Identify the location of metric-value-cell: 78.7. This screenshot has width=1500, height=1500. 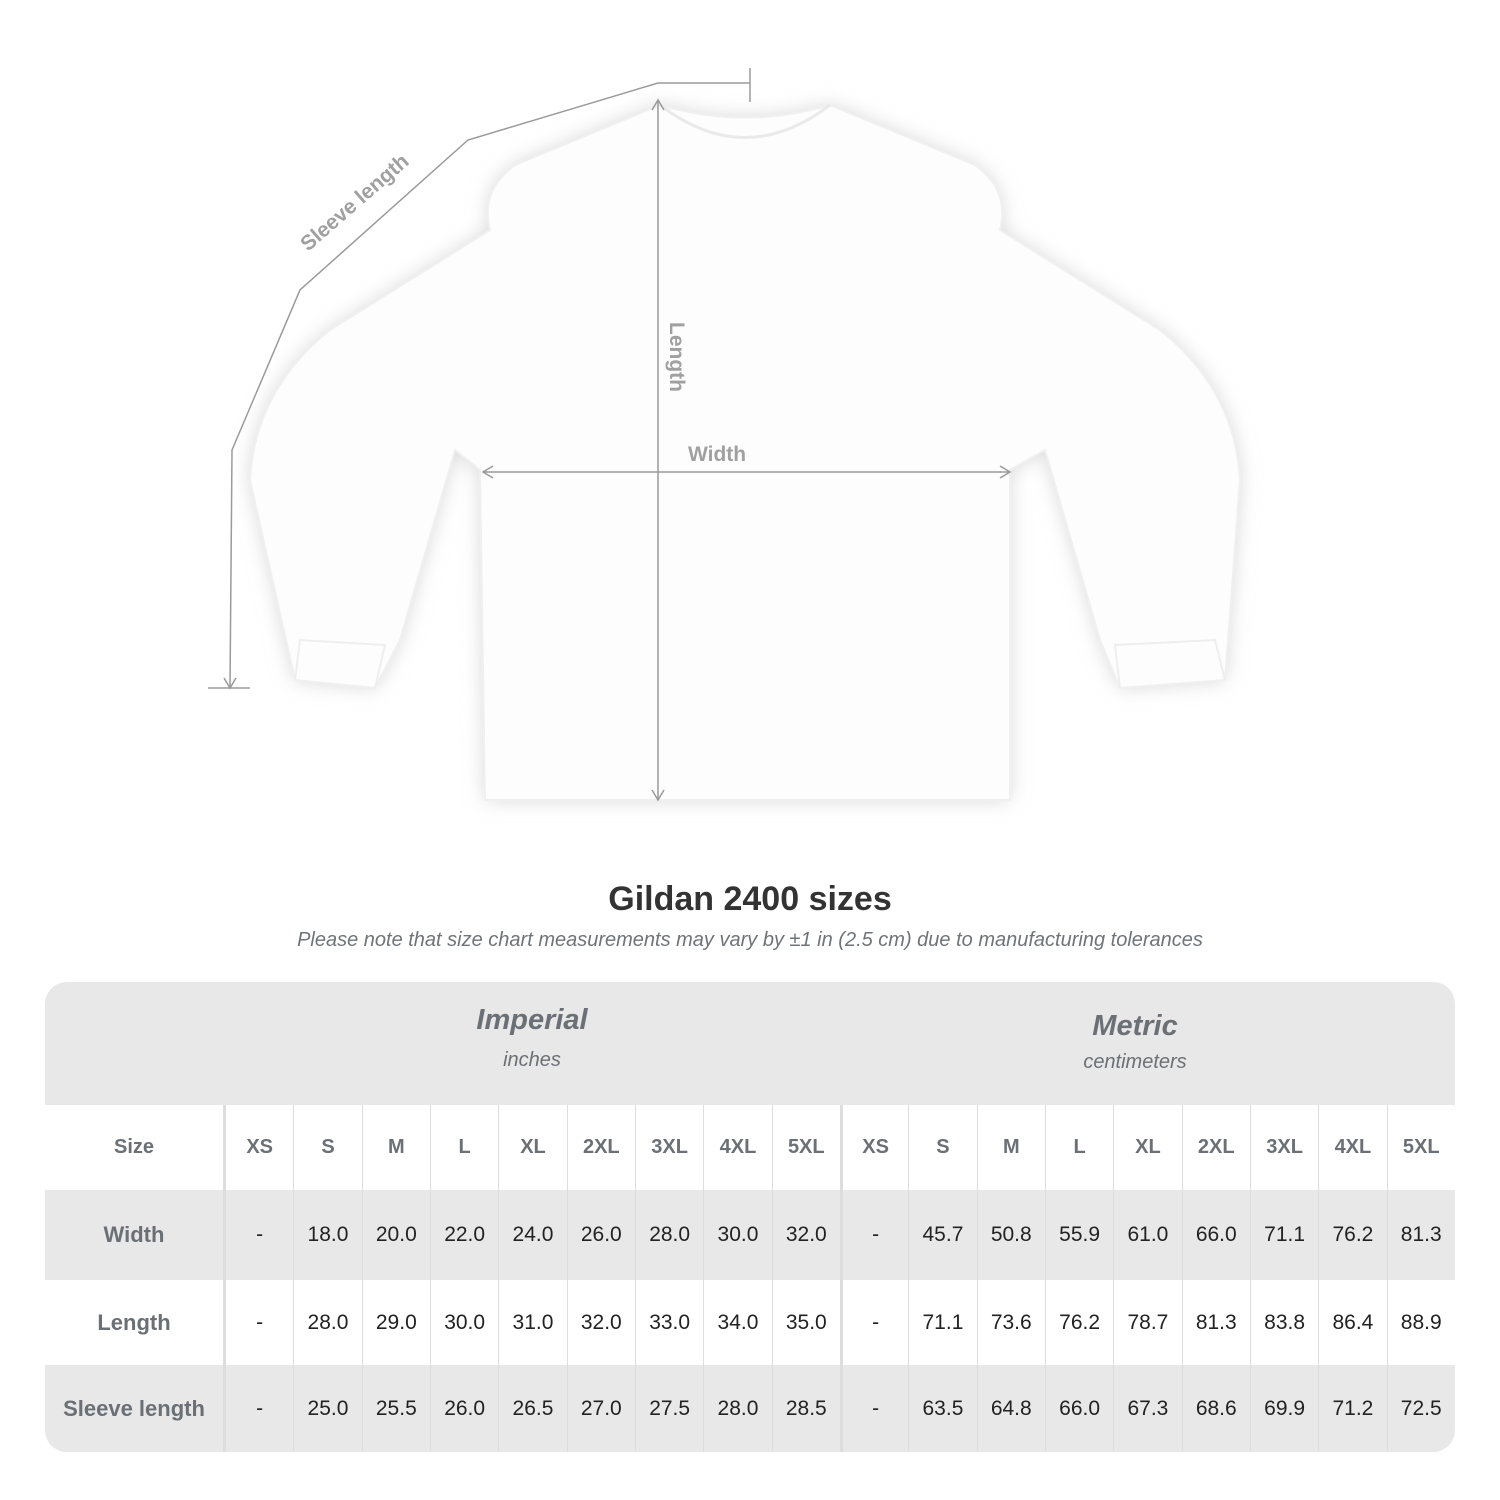
(1147, 1322).